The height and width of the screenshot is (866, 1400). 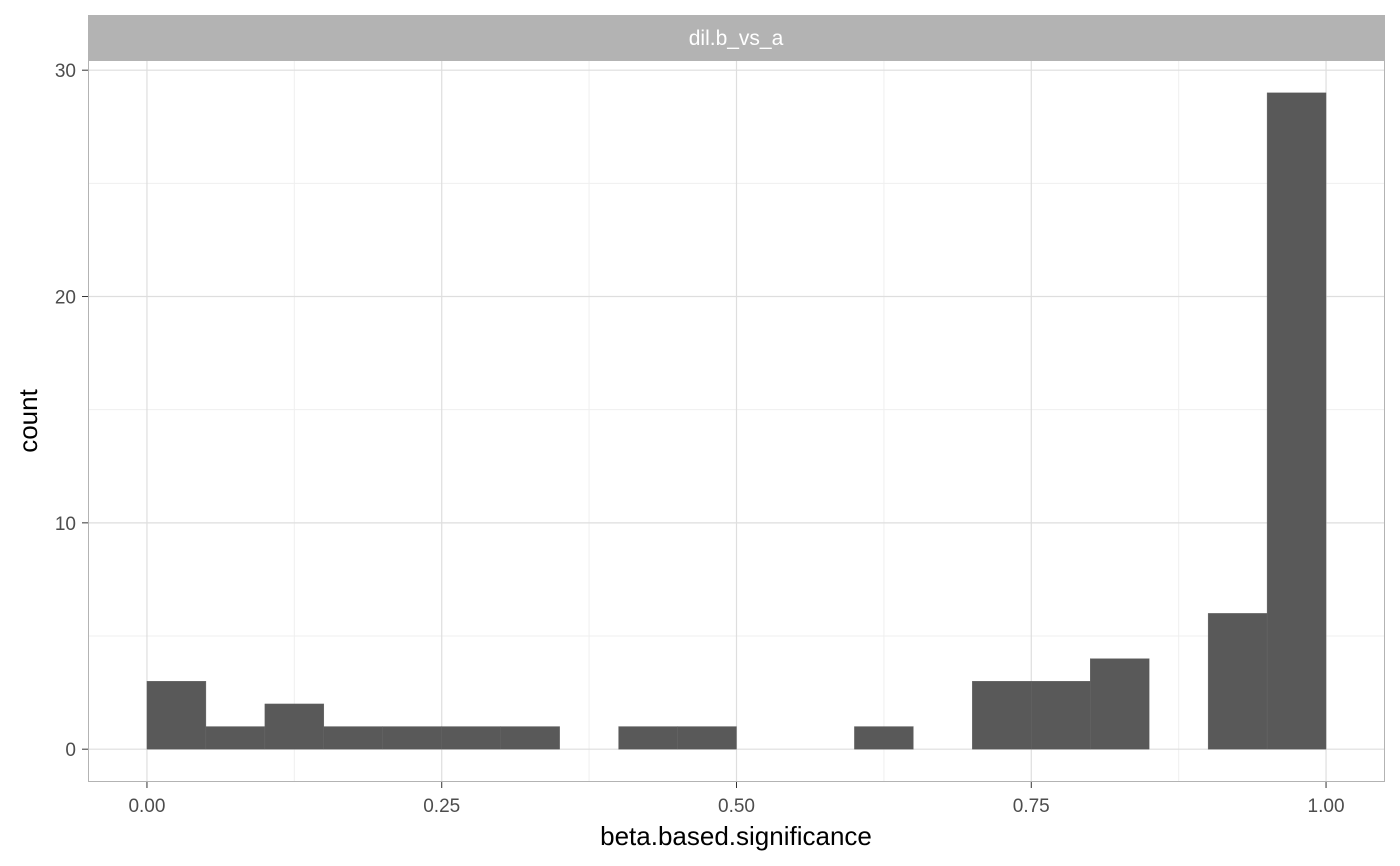 I want to click on strip-background, so click(x=736, y=37).